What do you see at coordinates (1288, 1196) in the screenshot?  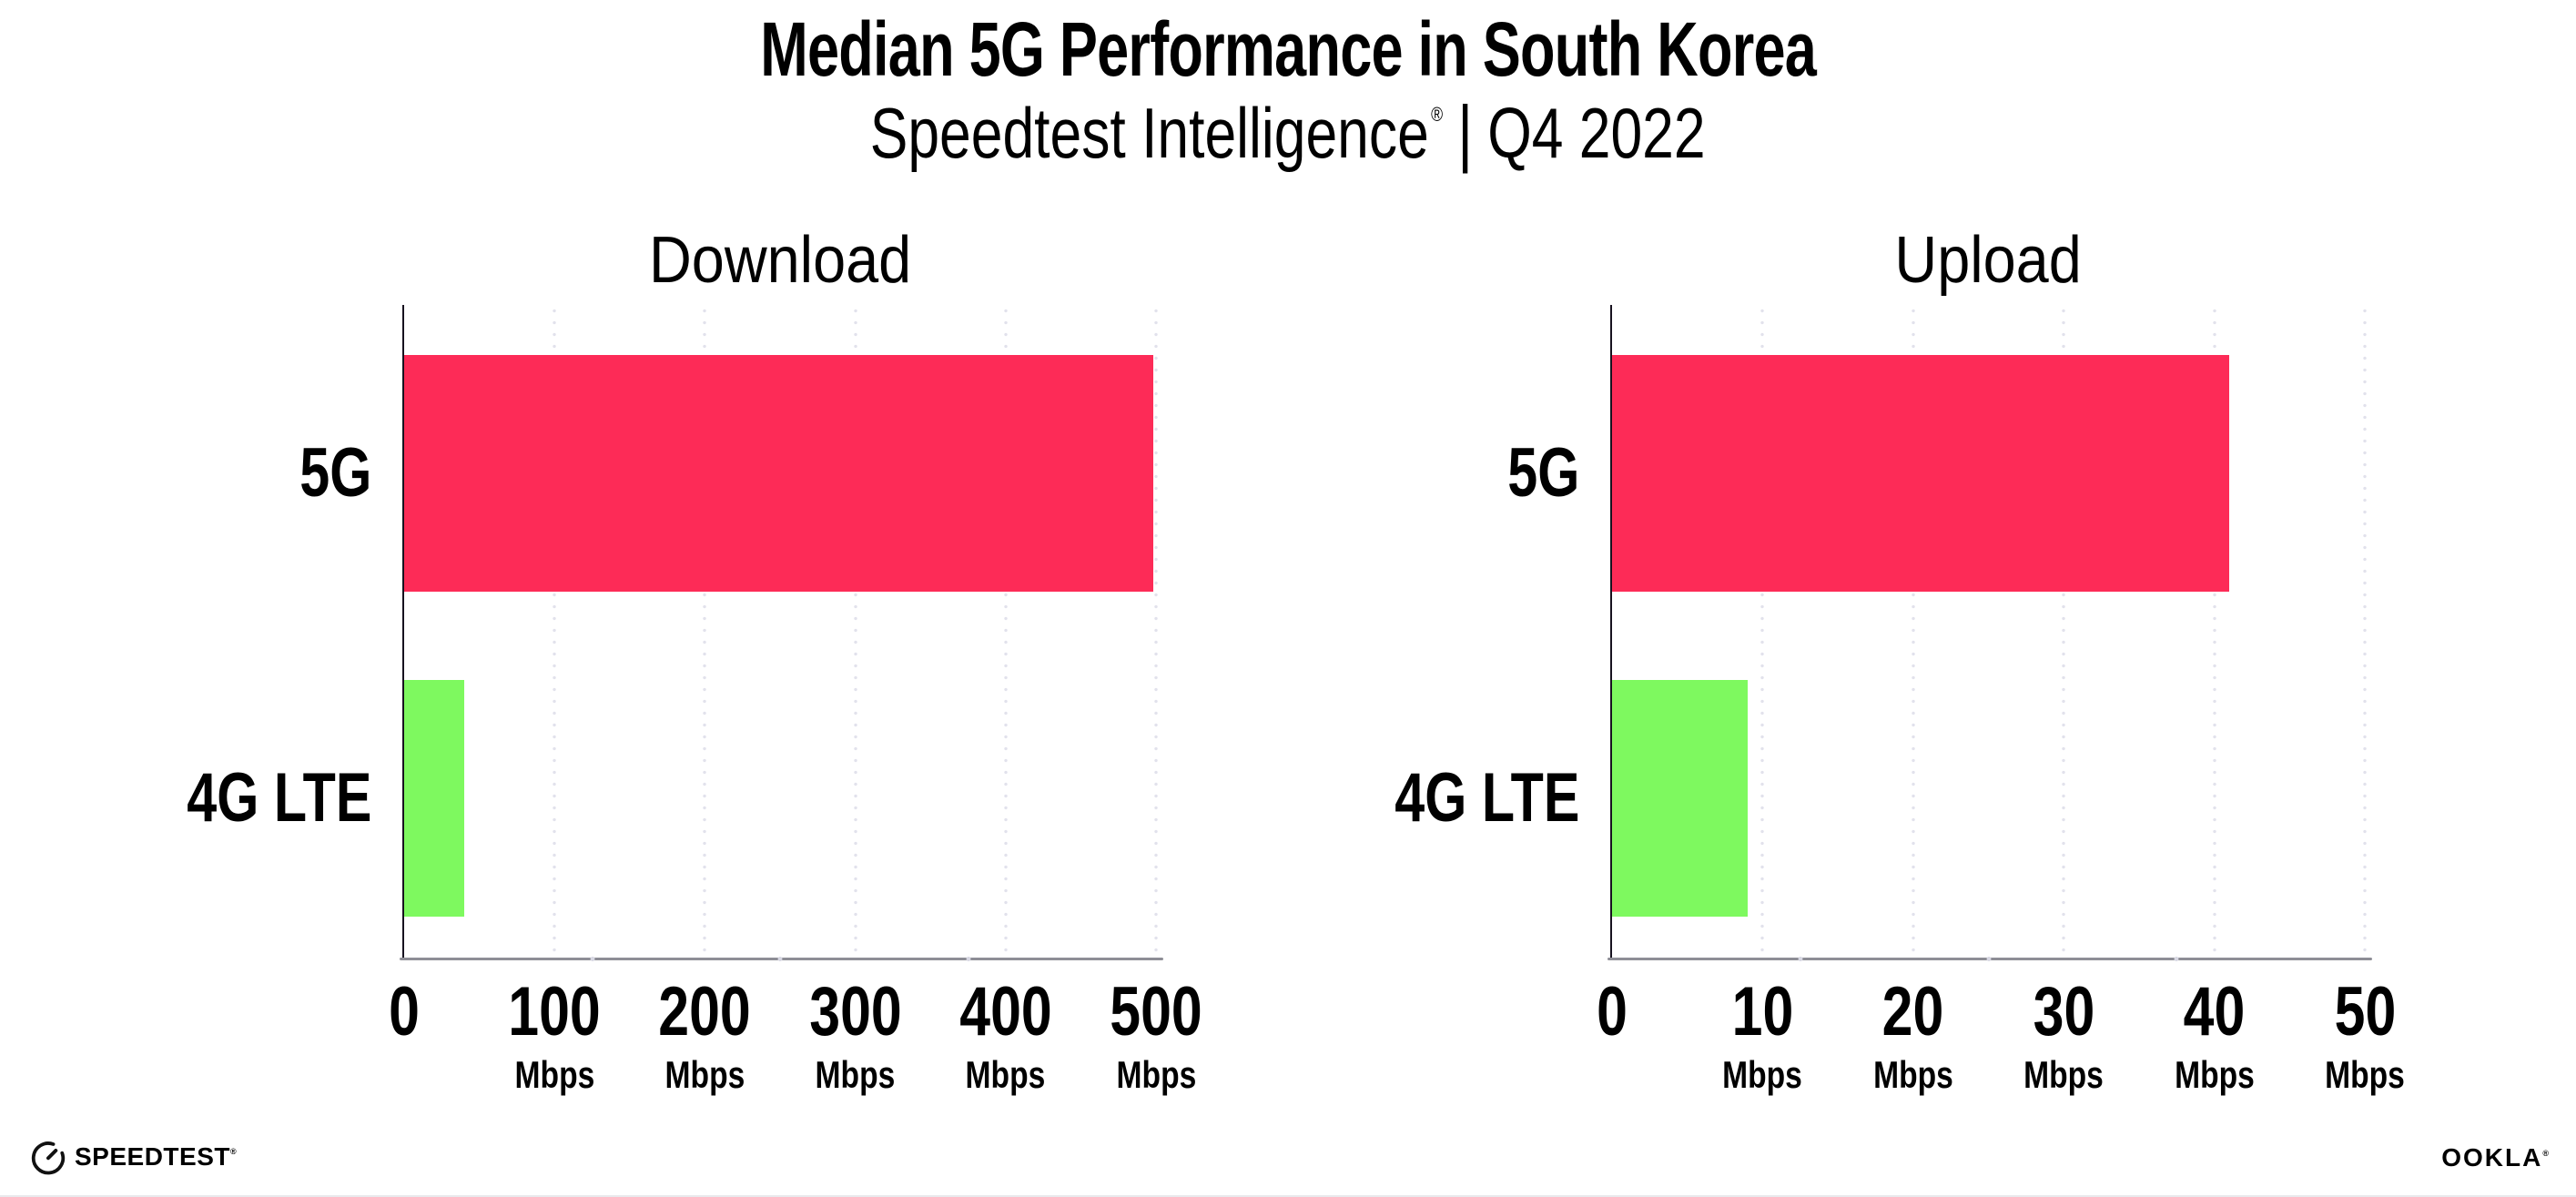 I see `bottom-edge-divider` at bounding box center [1288, 1196].